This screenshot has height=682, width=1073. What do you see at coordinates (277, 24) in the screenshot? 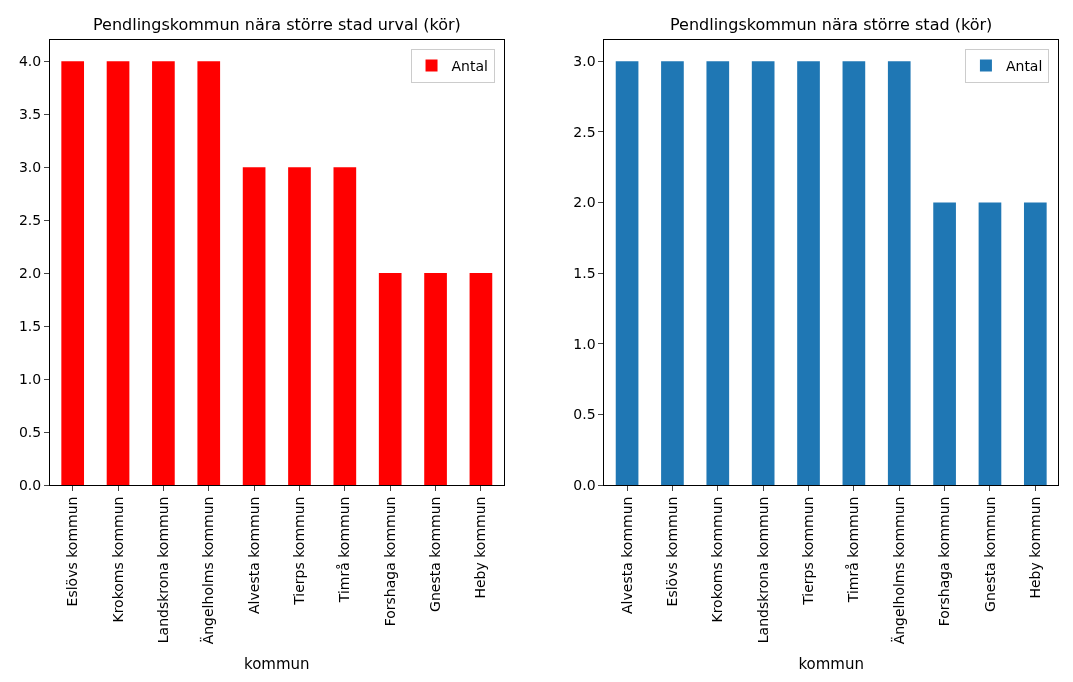
I see `chart-title: Pendlingskommun nära större stad urval (kör)` at bounding box center [277, 24].